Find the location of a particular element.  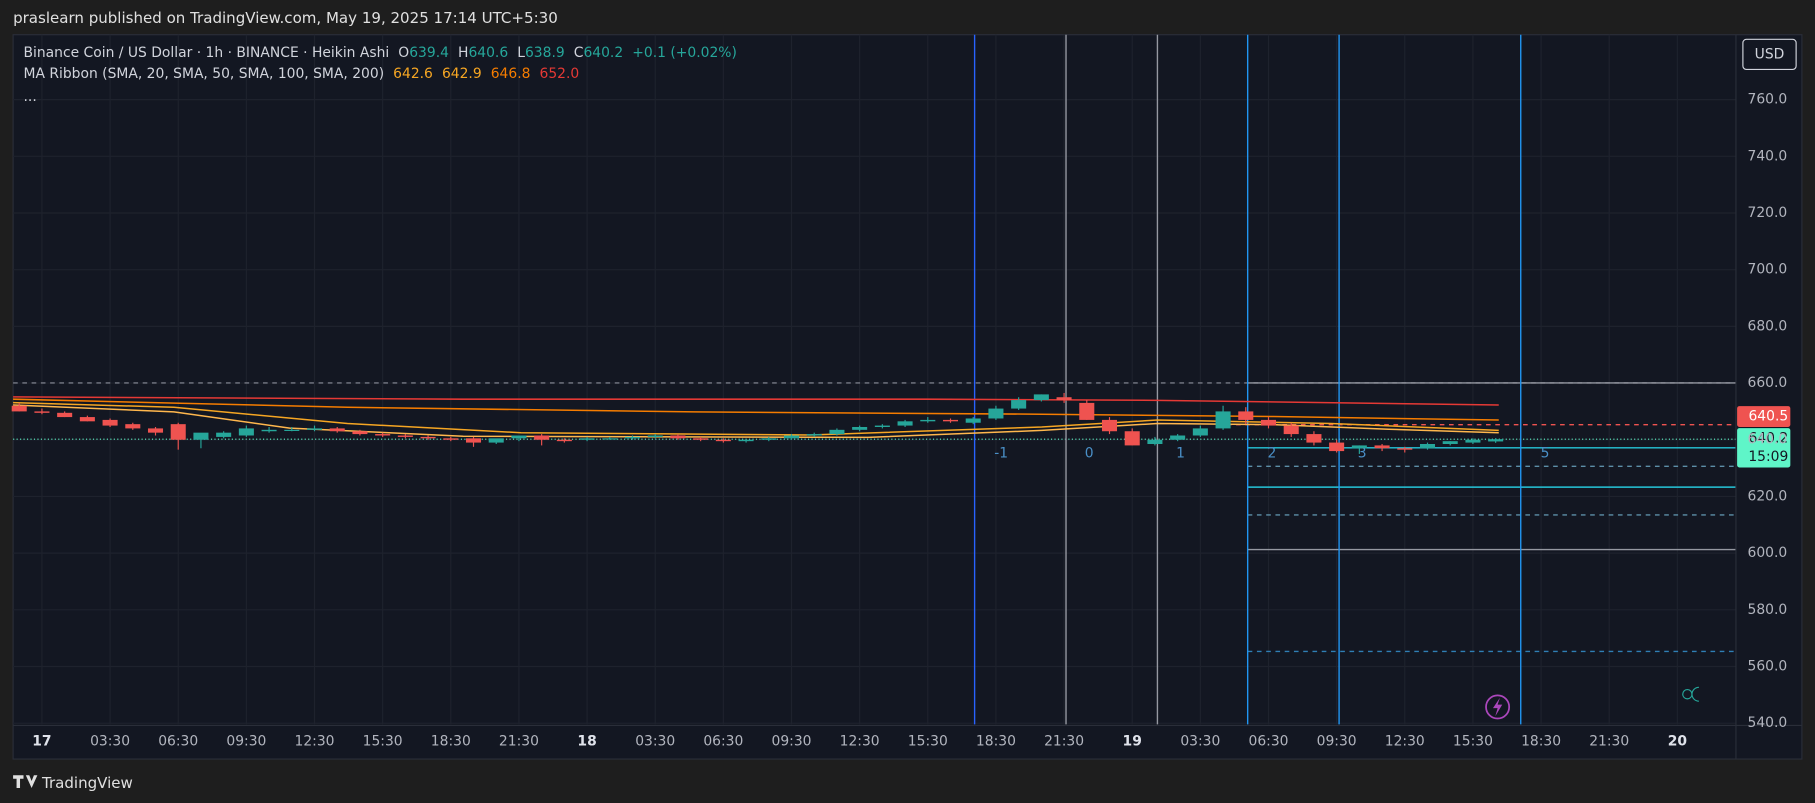

y-tick-label: 760.0 is located at coordinates (1768, 100).